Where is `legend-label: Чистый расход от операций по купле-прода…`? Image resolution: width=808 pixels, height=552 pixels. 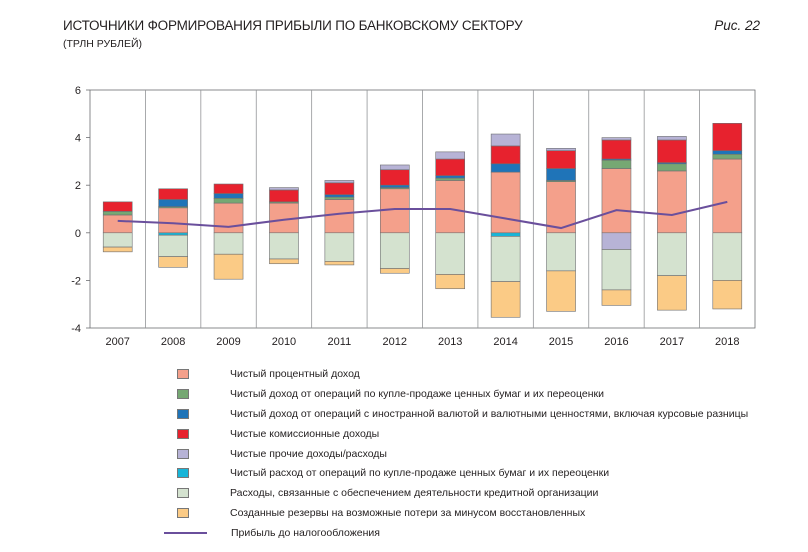 legend-label: Чистый расход от операций по купле-прода… is located at coordinates (420, 473).